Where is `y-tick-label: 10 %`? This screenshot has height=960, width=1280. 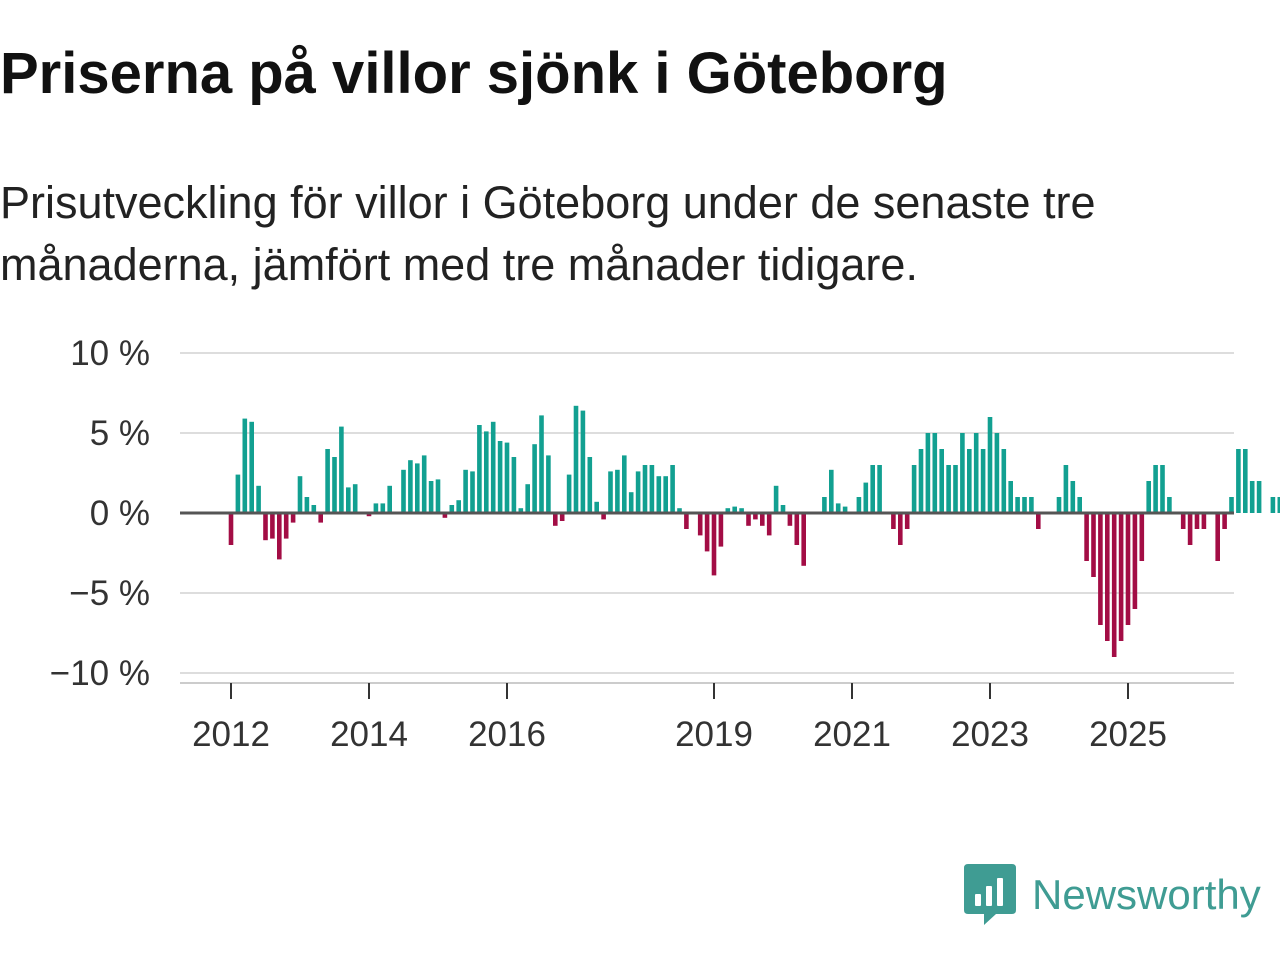 y-tick-label: 10 % is located at coordinates (110, 353).